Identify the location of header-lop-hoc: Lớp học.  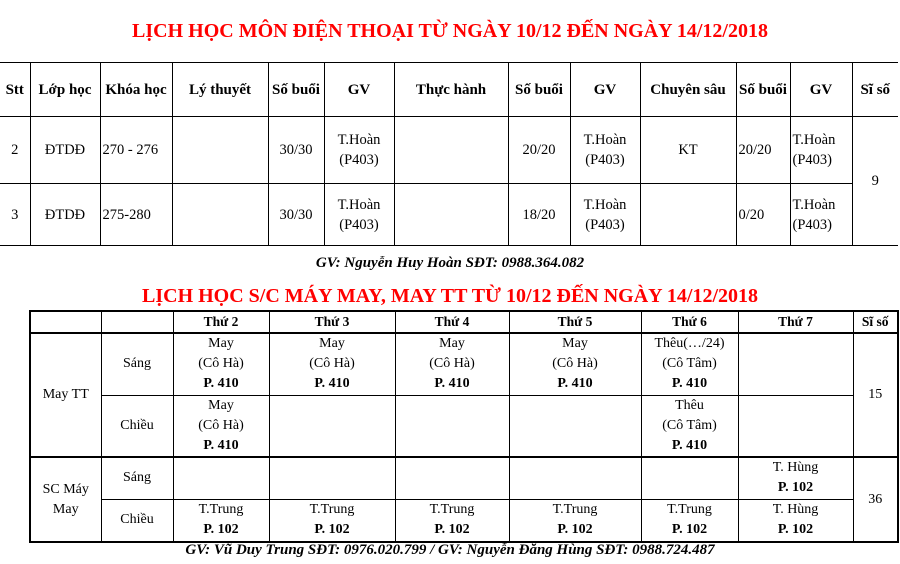
(65, 89).